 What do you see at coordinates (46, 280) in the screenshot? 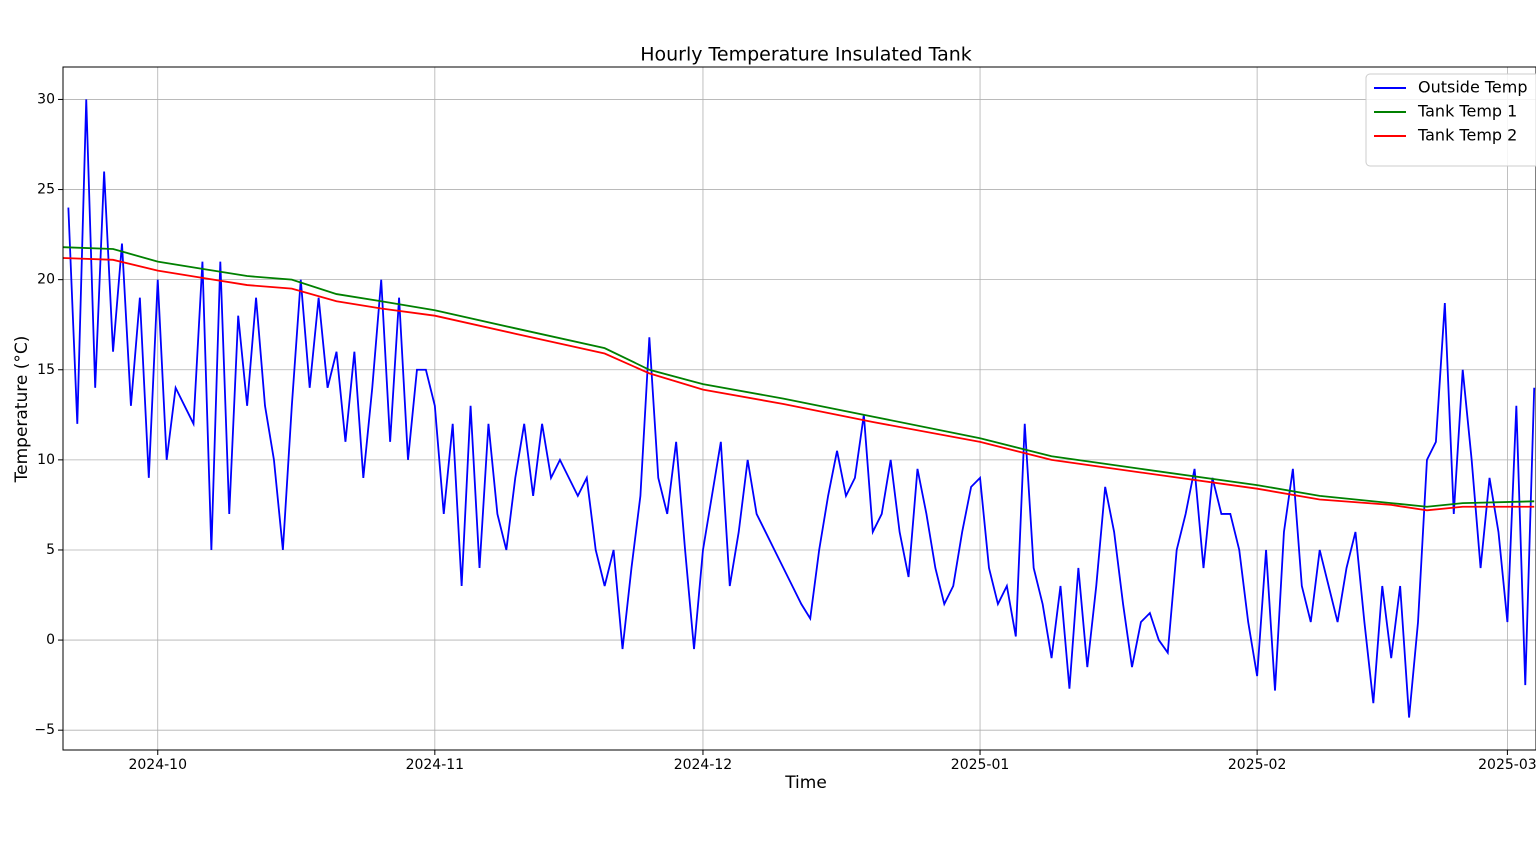
I see `y-tick-label: 20` at bounding box center [46, 280].